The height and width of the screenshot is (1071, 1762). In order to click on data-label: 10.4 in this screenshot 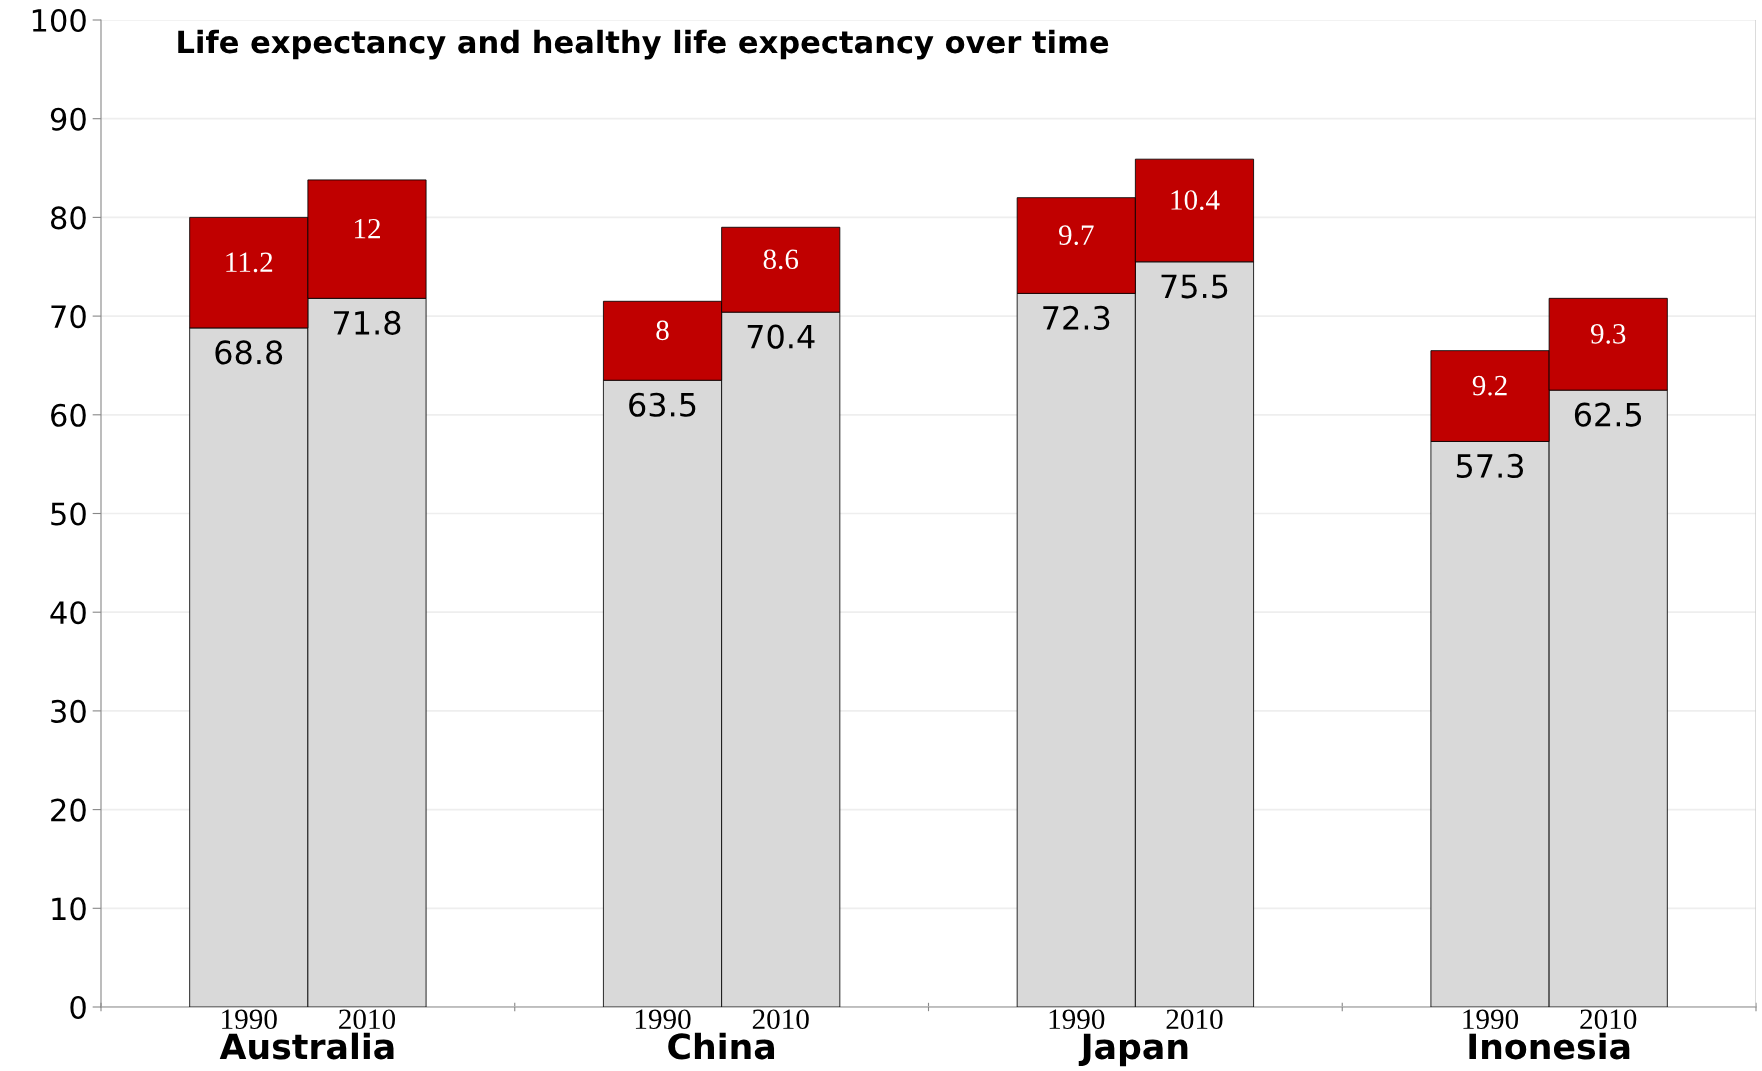, I will do `click(1195, 200)`.